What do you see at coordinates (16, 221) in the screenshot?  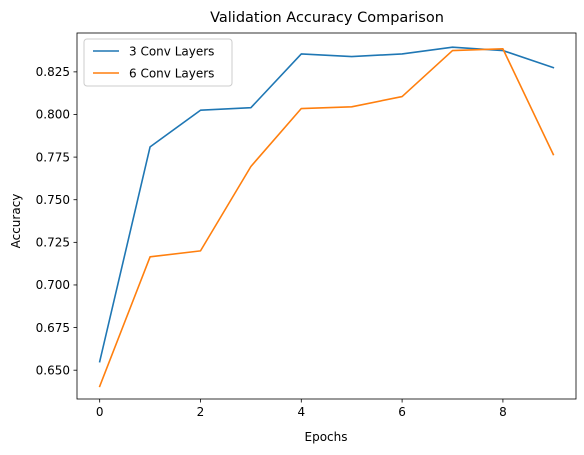 I see `y-axis-label: Accuracy` at bounding box center [16, 221].